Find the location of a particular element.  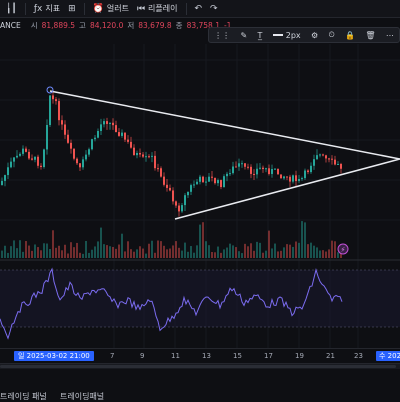

candles-icon: ╽┃ is located at coordinates (11, 8).